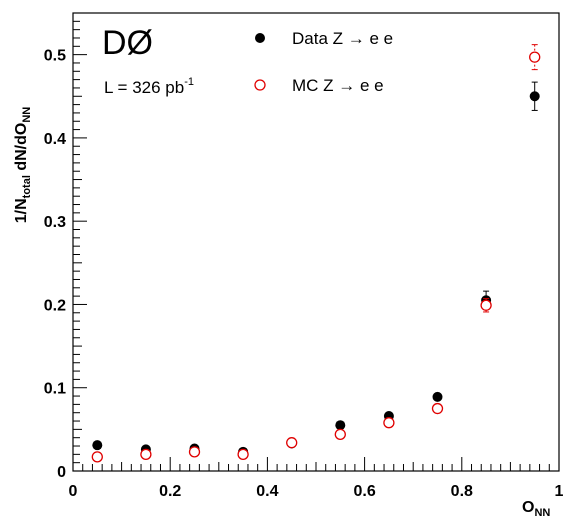 This screenshot has height=521, width=566. I want to click on y-axis-label: 1/Ntotal dN/dONN, so click(23, 165).